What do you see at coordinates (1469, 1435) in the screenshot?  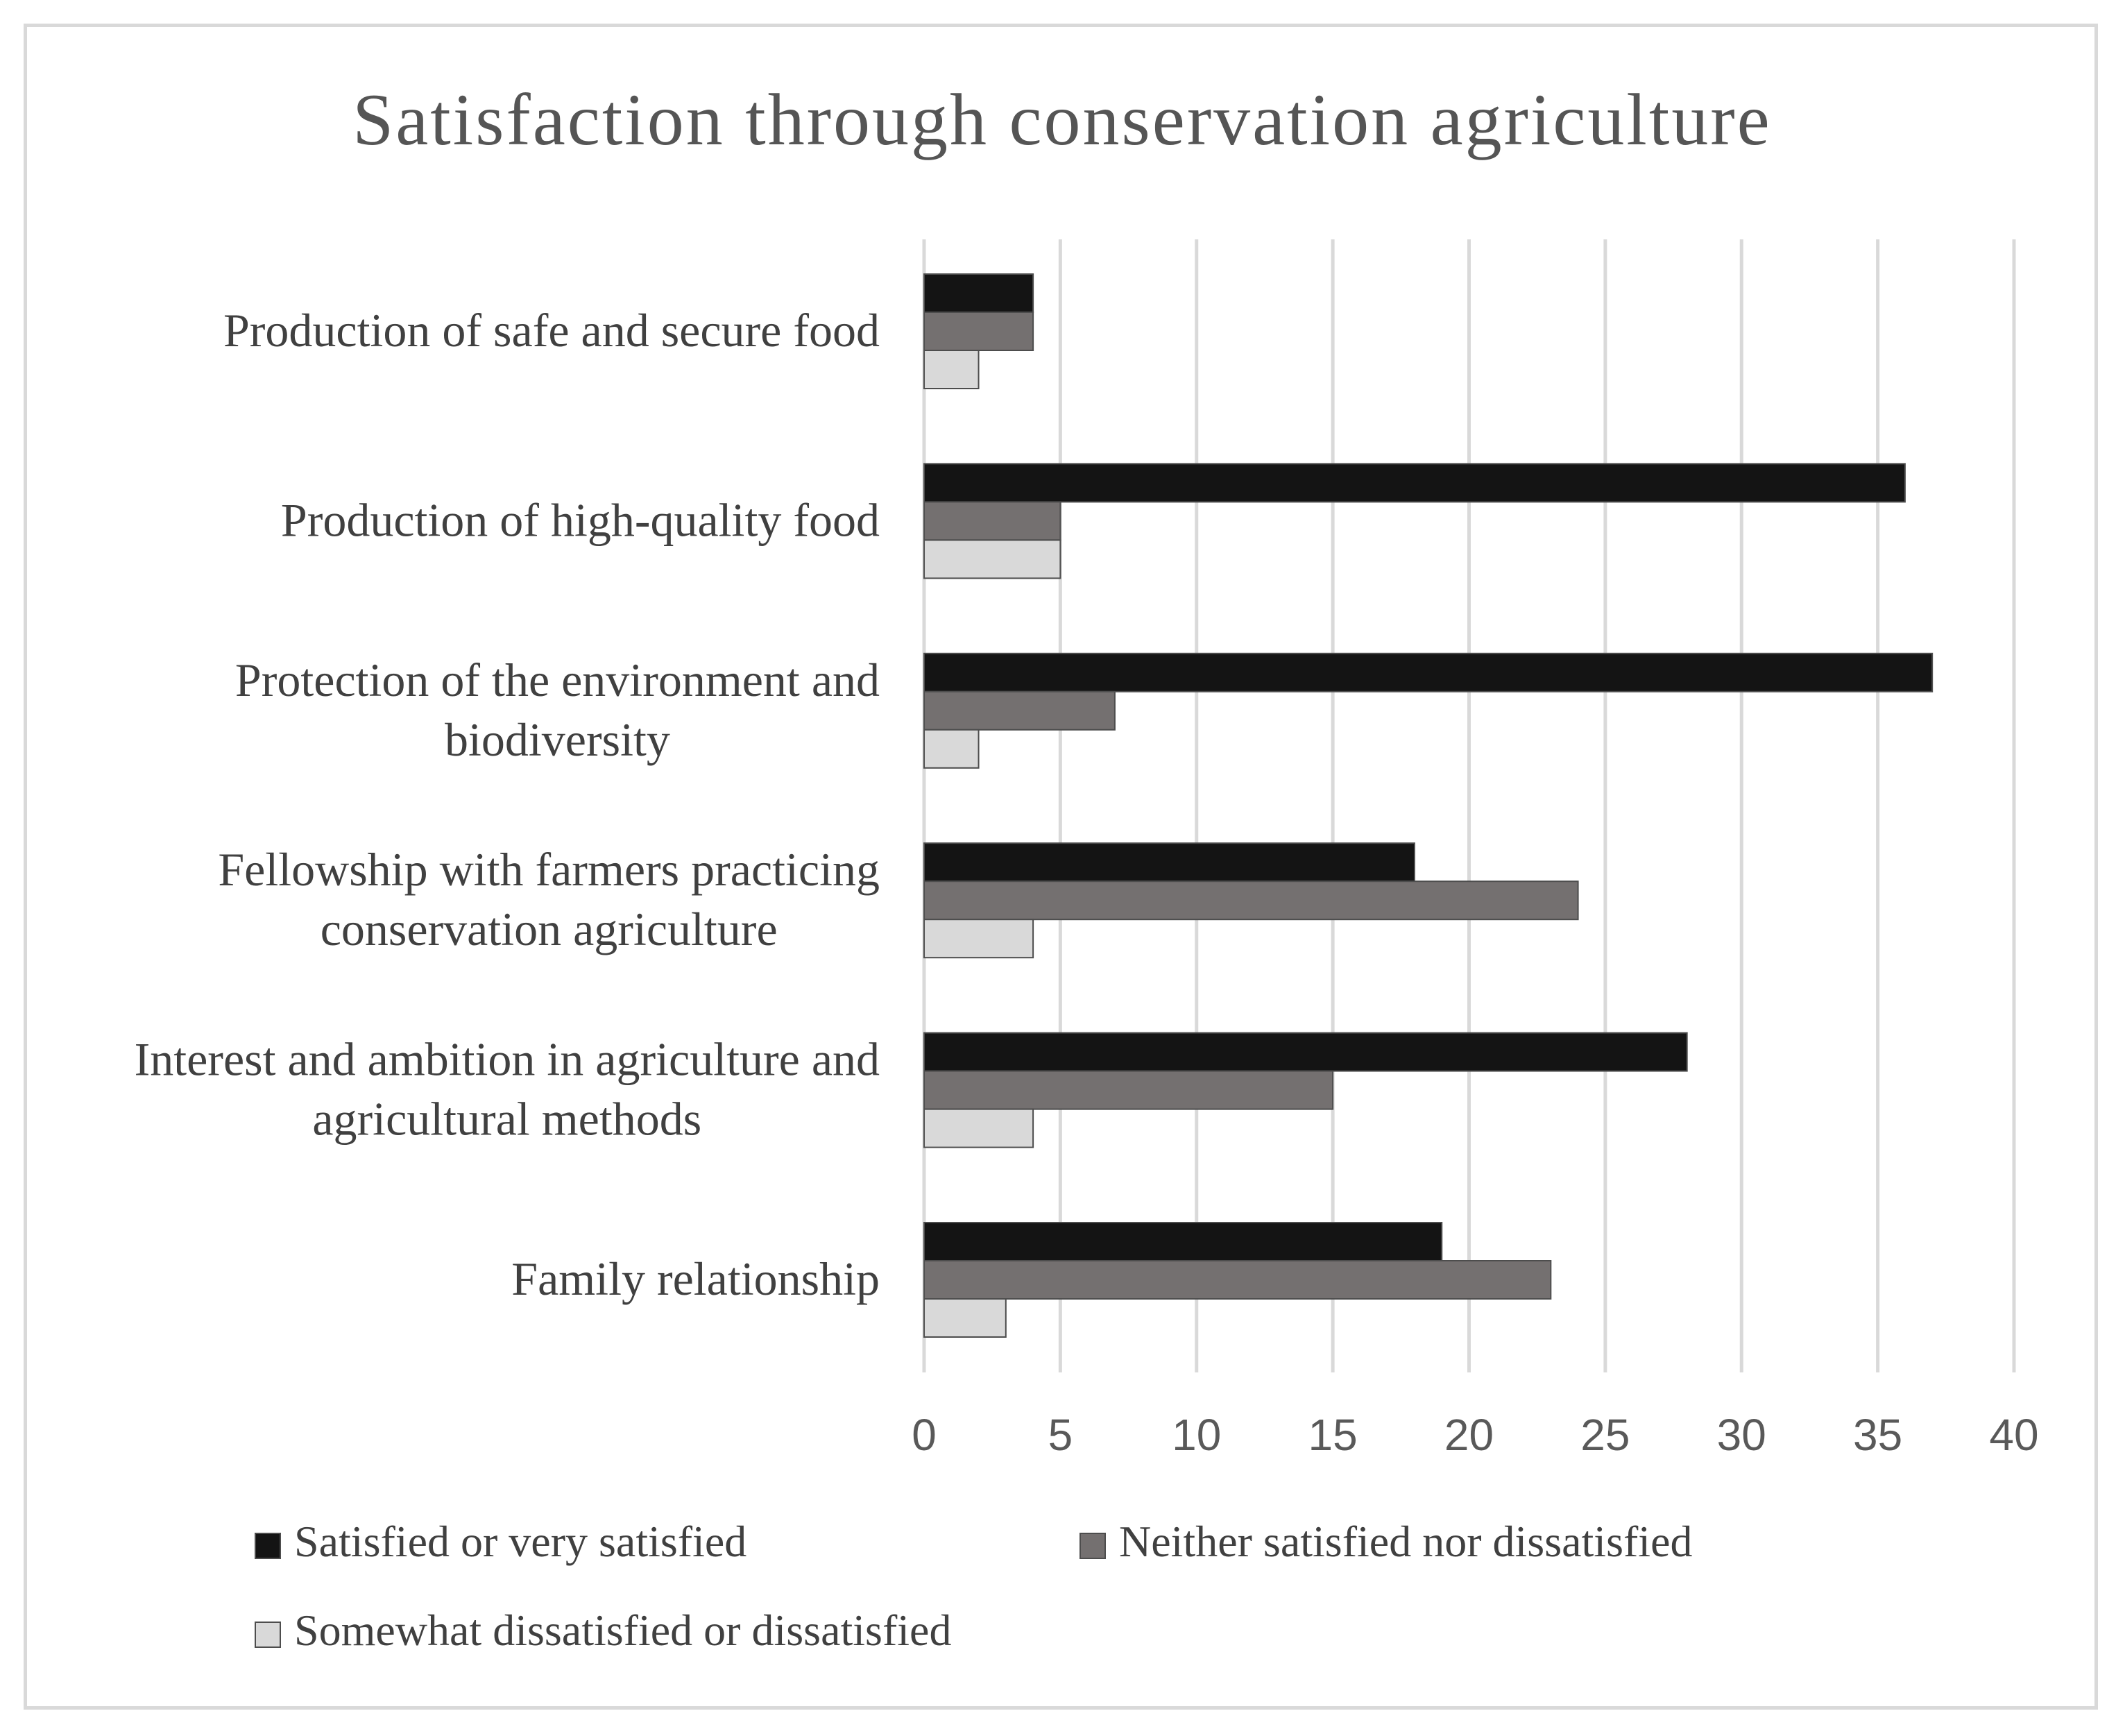 I see `x-tick-label: 20` at bounding box center [1469, 1435].